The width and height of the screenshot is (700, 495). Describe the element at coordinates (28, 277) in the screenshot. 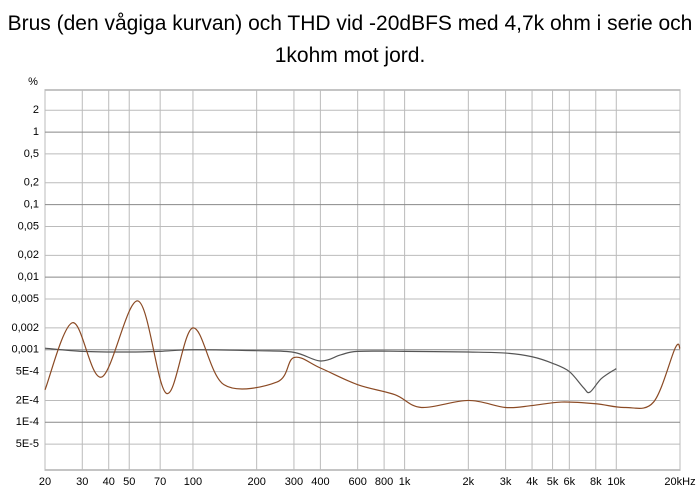

I see `y-tick-label: 0,01` at that location.